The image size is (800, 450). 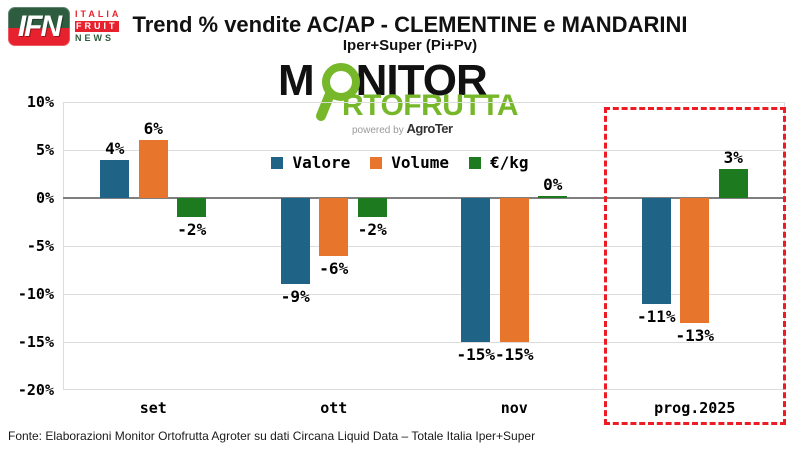 What do you see at coordinates (153, 129) in the screenshot?
I see `bar-value-label: 6%` at bounding box center [153, 129].